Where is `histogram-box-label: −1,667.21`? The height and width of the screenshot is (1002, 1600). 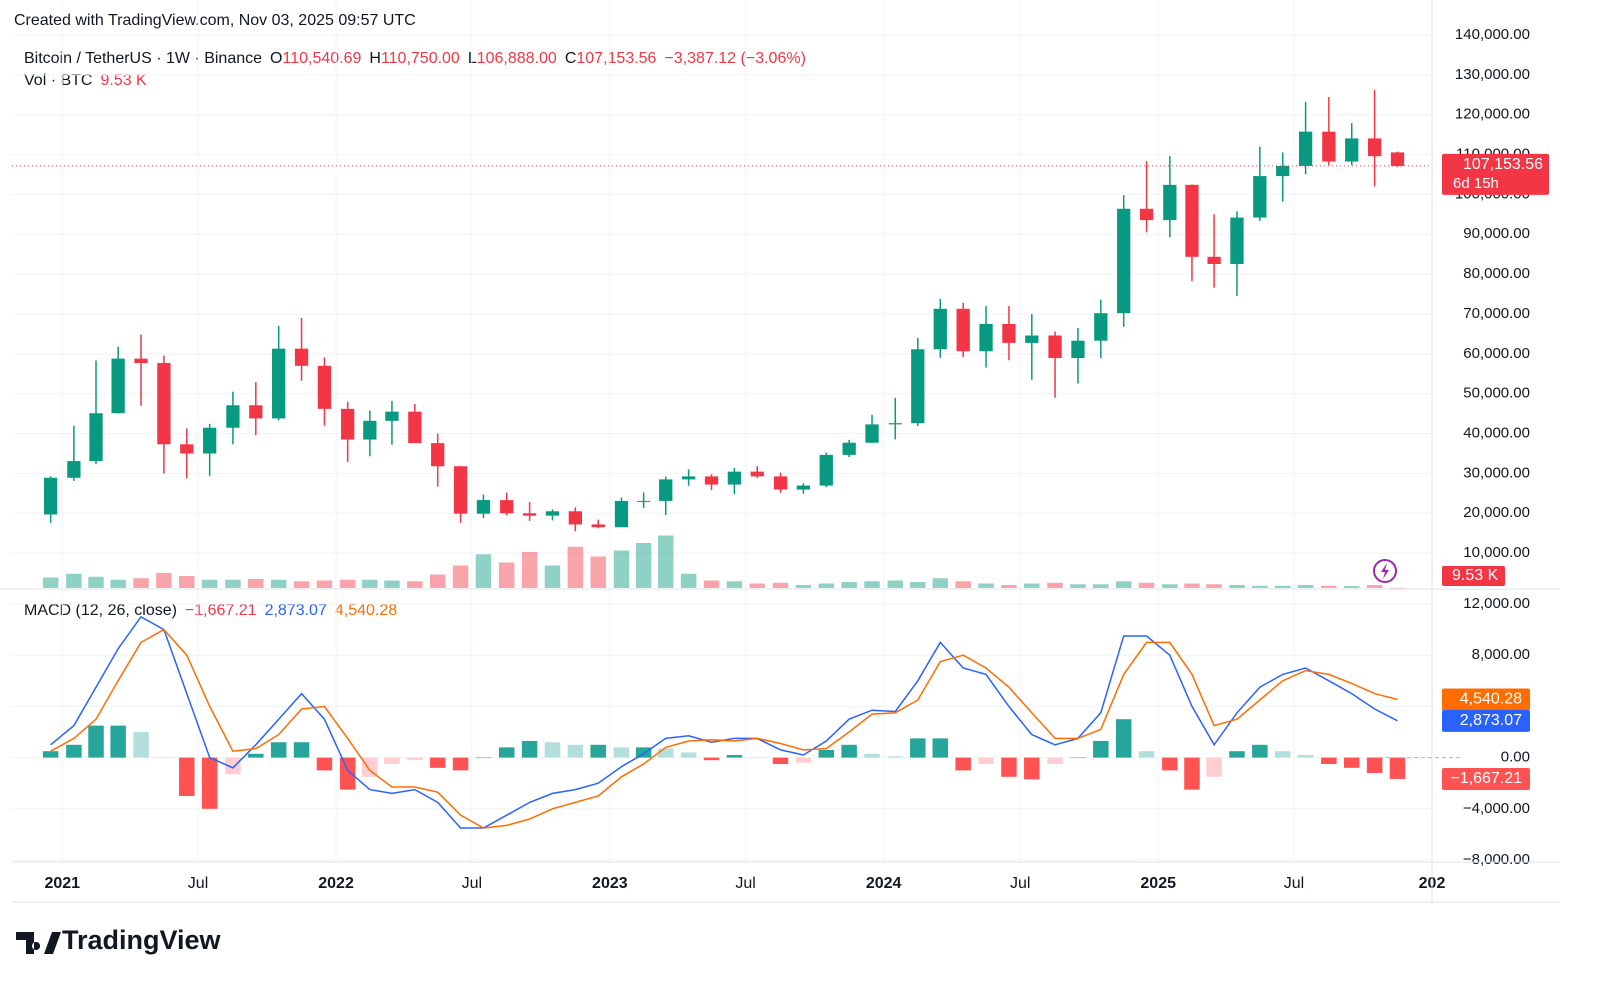 histogram-box-label: −1,667.21 is located at coordinates (1486, 778).